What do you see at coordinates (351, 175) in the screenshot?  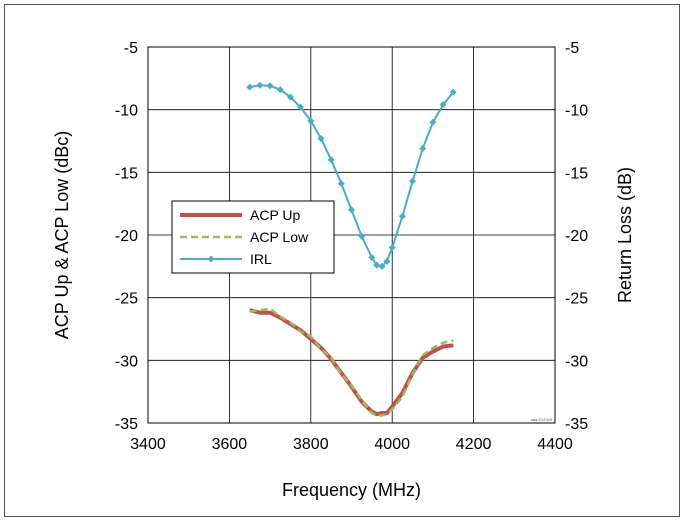 I see `series-irl` at bounding box center [351, 175].